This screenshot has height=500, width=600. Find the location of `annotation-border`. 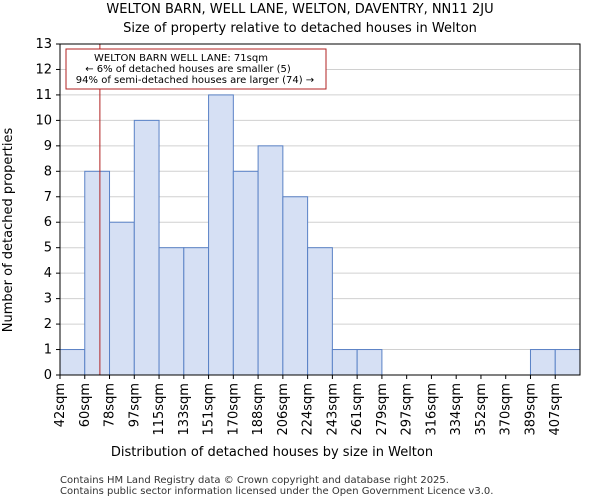

annotation-border is located at coordinates (196, 69).